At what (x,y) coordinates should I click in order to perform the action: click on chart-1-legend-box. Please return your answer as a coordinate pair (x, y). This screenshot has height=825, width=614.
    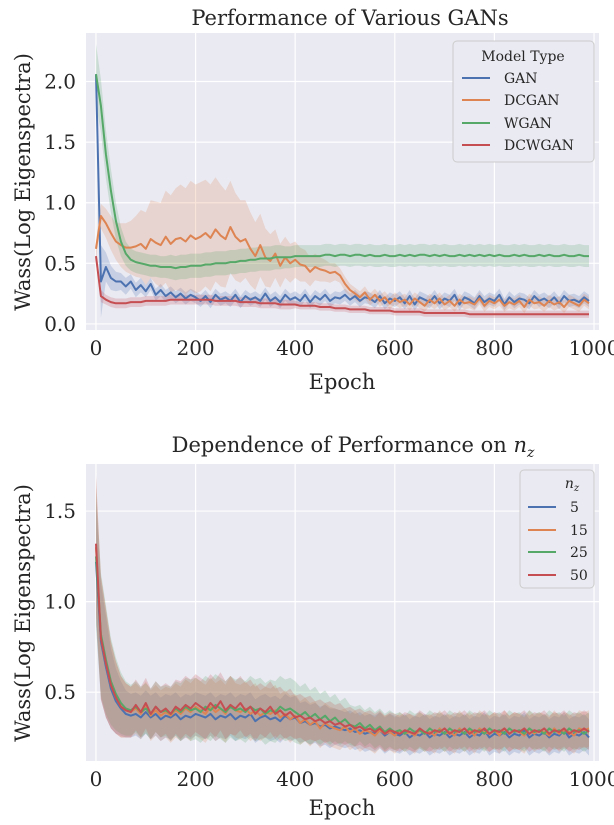
    Looking at the image, I should click on (523, 101).